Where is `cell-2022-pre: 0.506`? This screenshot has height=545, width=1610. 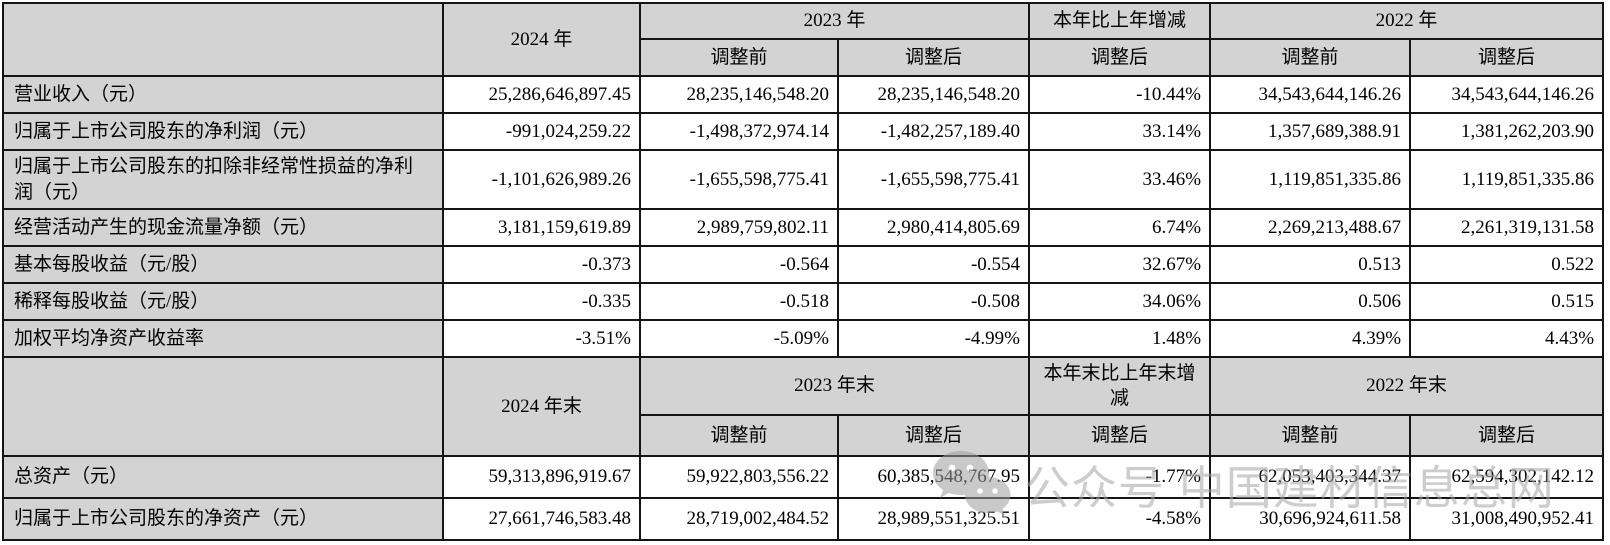 cell-2022-pre: 0.506 is located at coordinates (1310, 302).